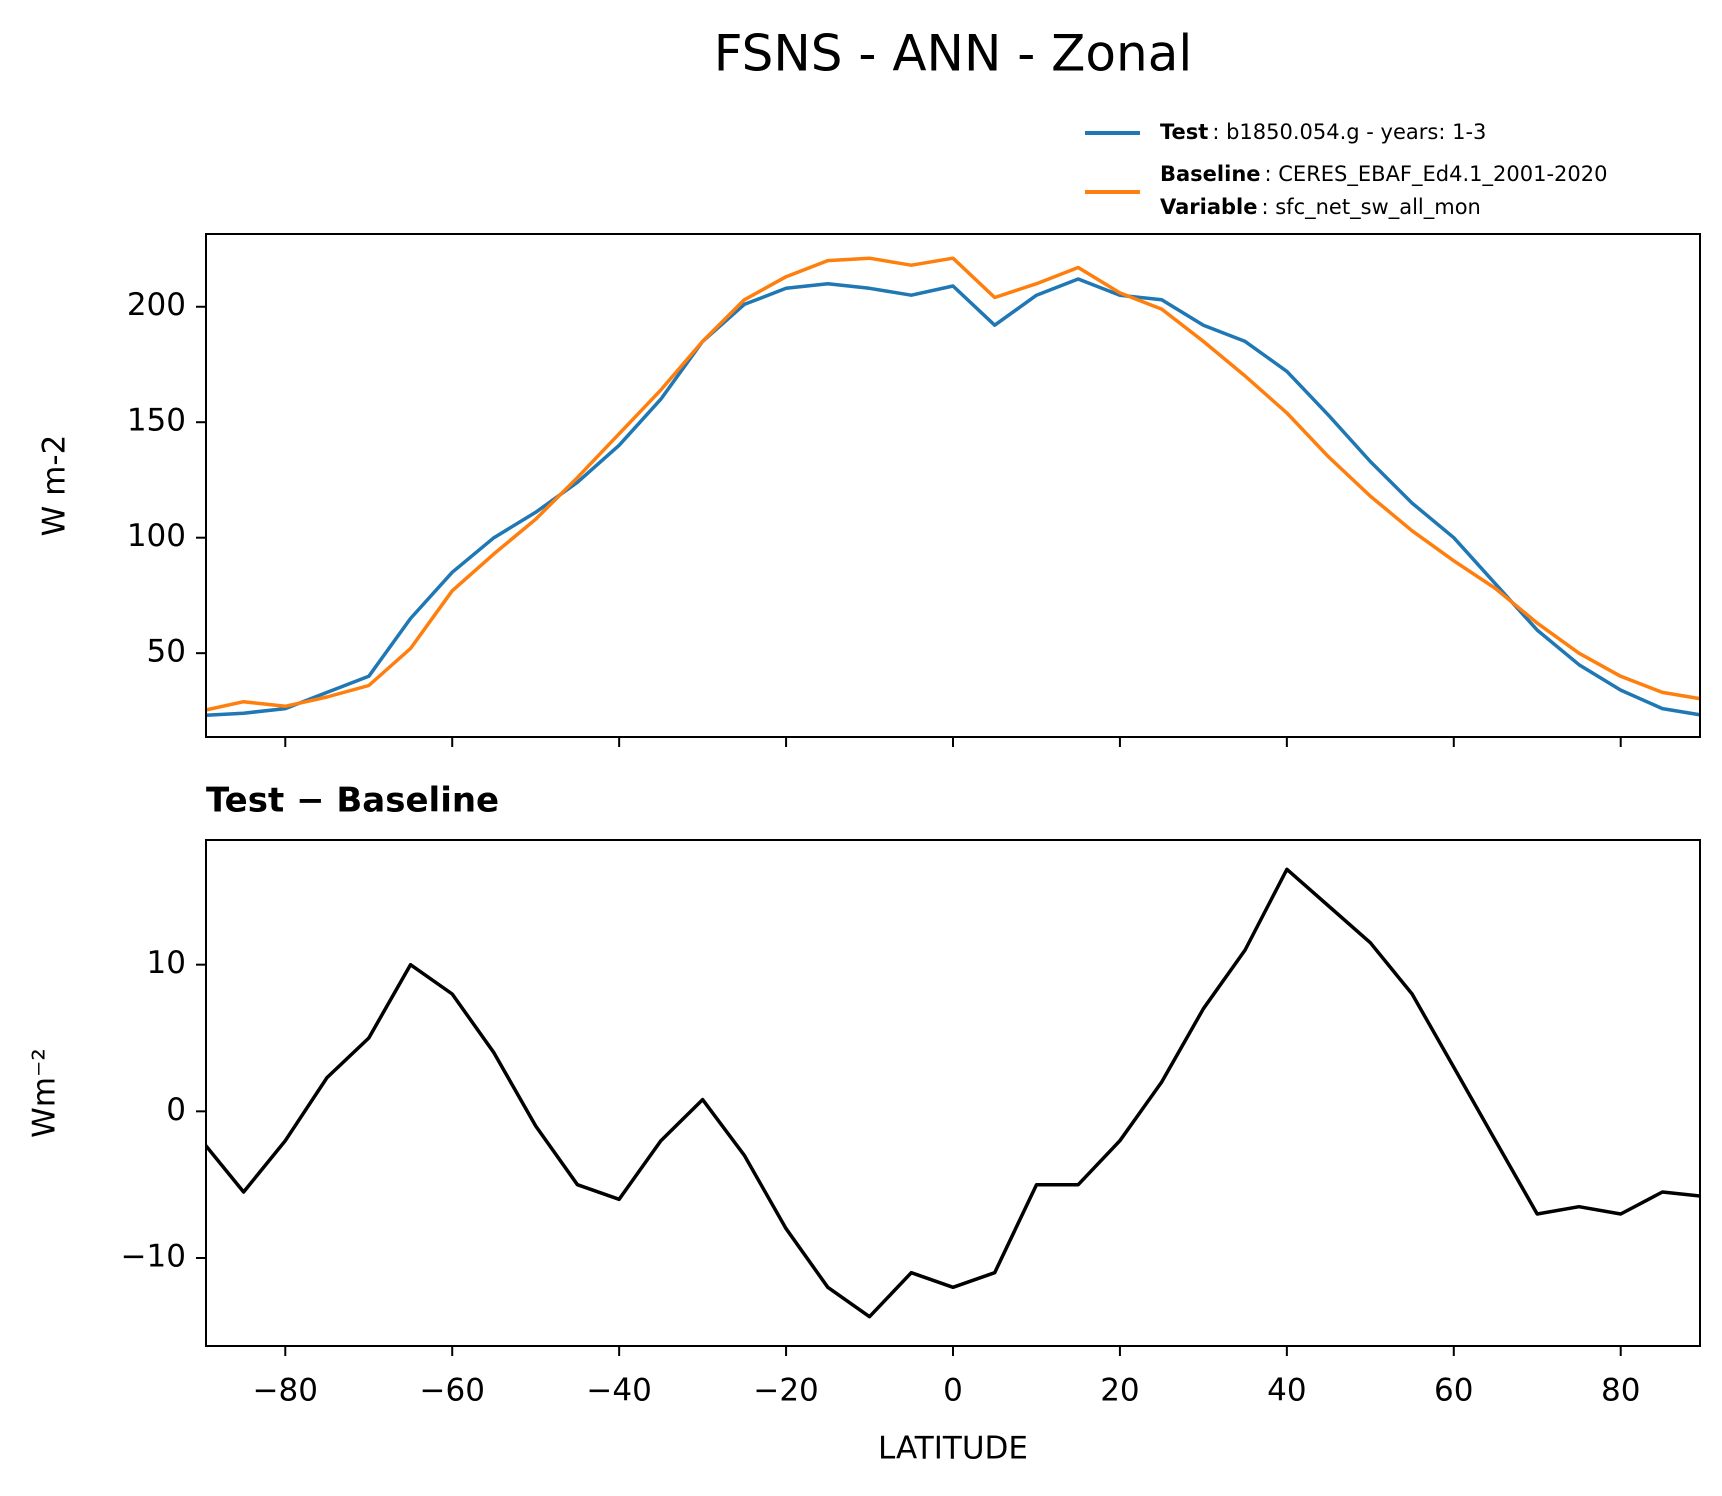  What do you see at coordinates (153, 1257) in the screenshot?
I see `y-tick-label: −10` at bounding box center [153, 1257].